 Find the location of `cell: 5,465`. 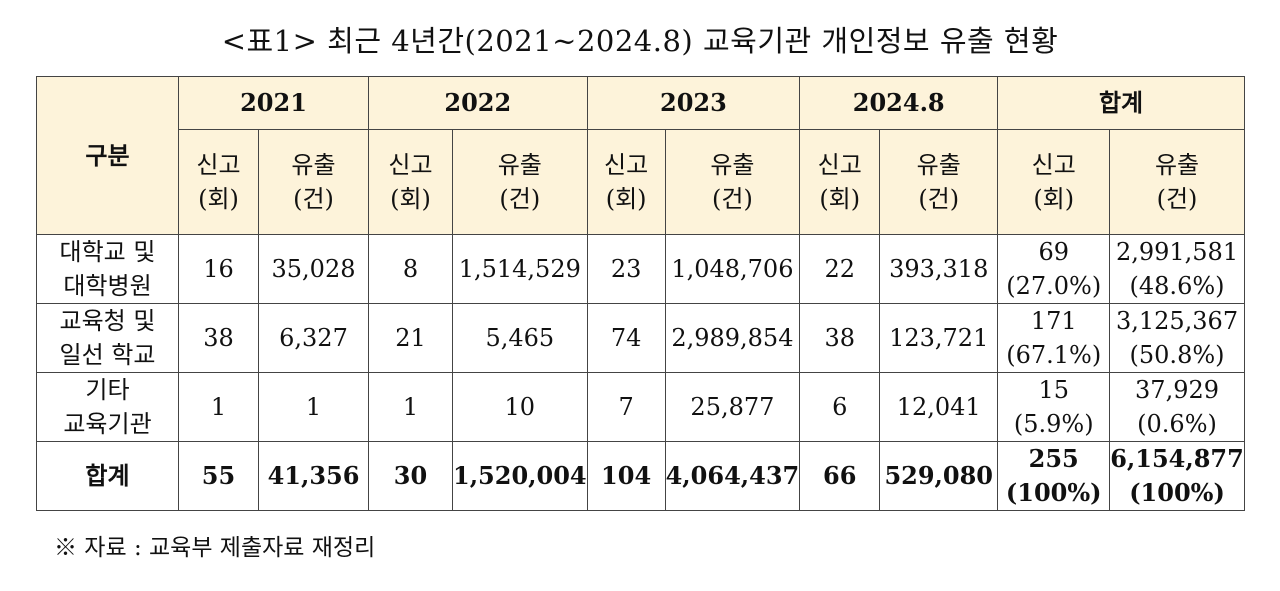

cell: 5,465 is located at coordinates (520, 338).